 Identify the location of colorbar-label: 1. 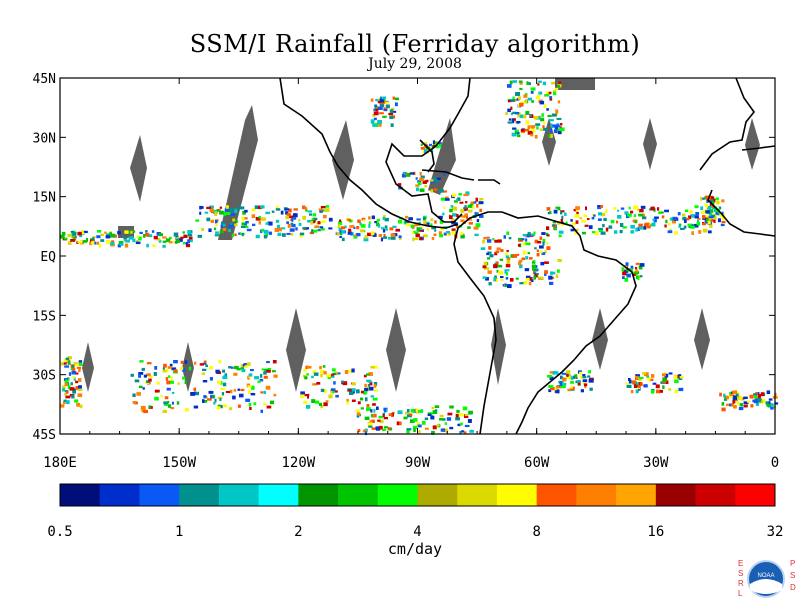
(179, 532).